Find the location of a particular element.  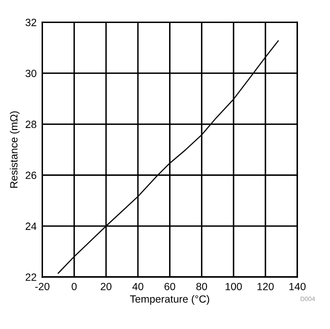

x-tick-label: 120 is located at coordinates (266, 286).